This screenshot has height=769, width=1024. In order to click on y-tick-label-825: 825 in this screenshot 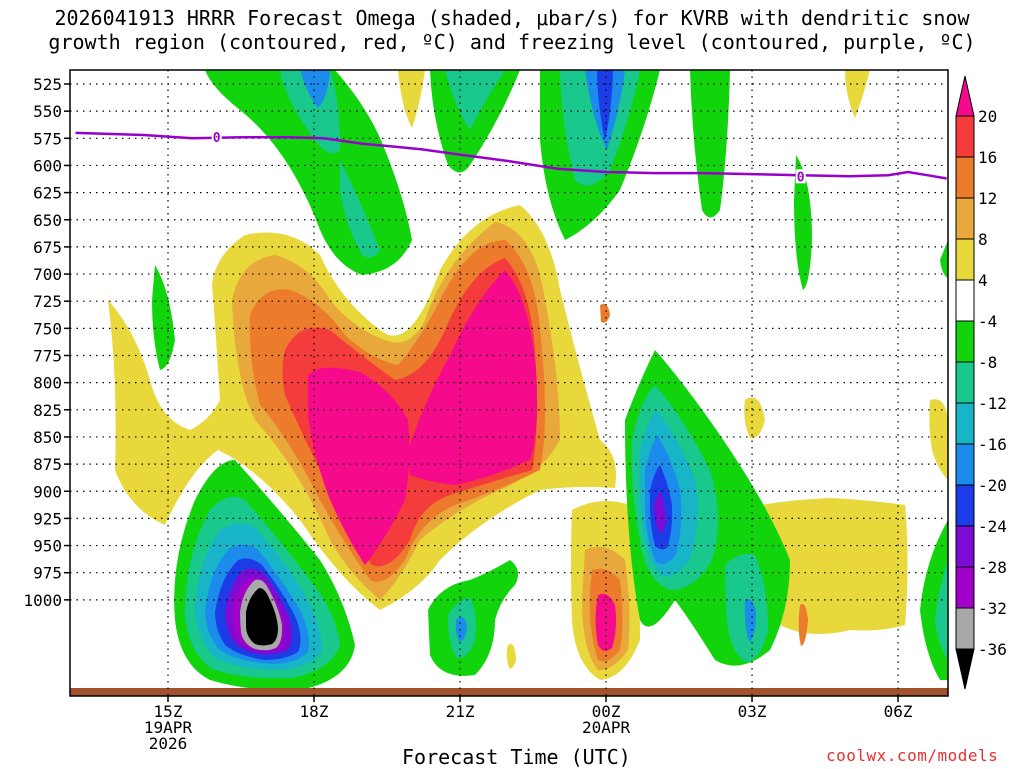, I will do `click(47, 410)`.